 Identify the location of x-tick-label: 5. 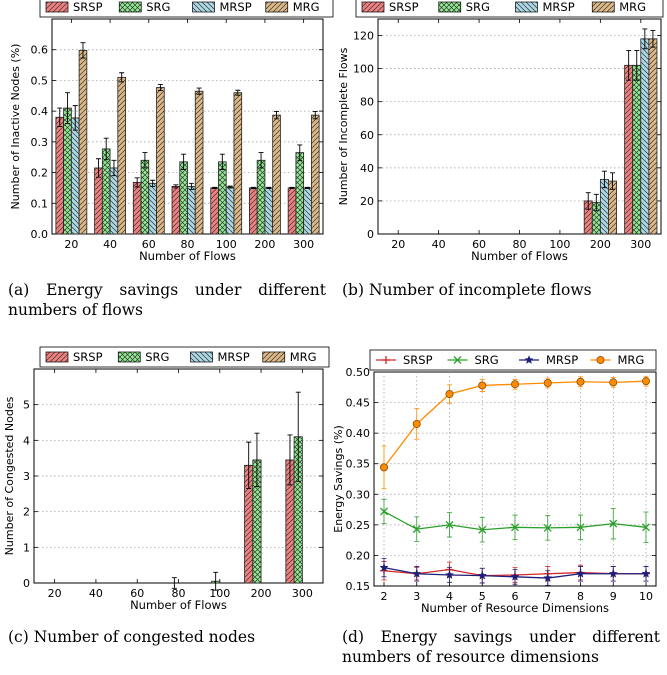
(482, 596).